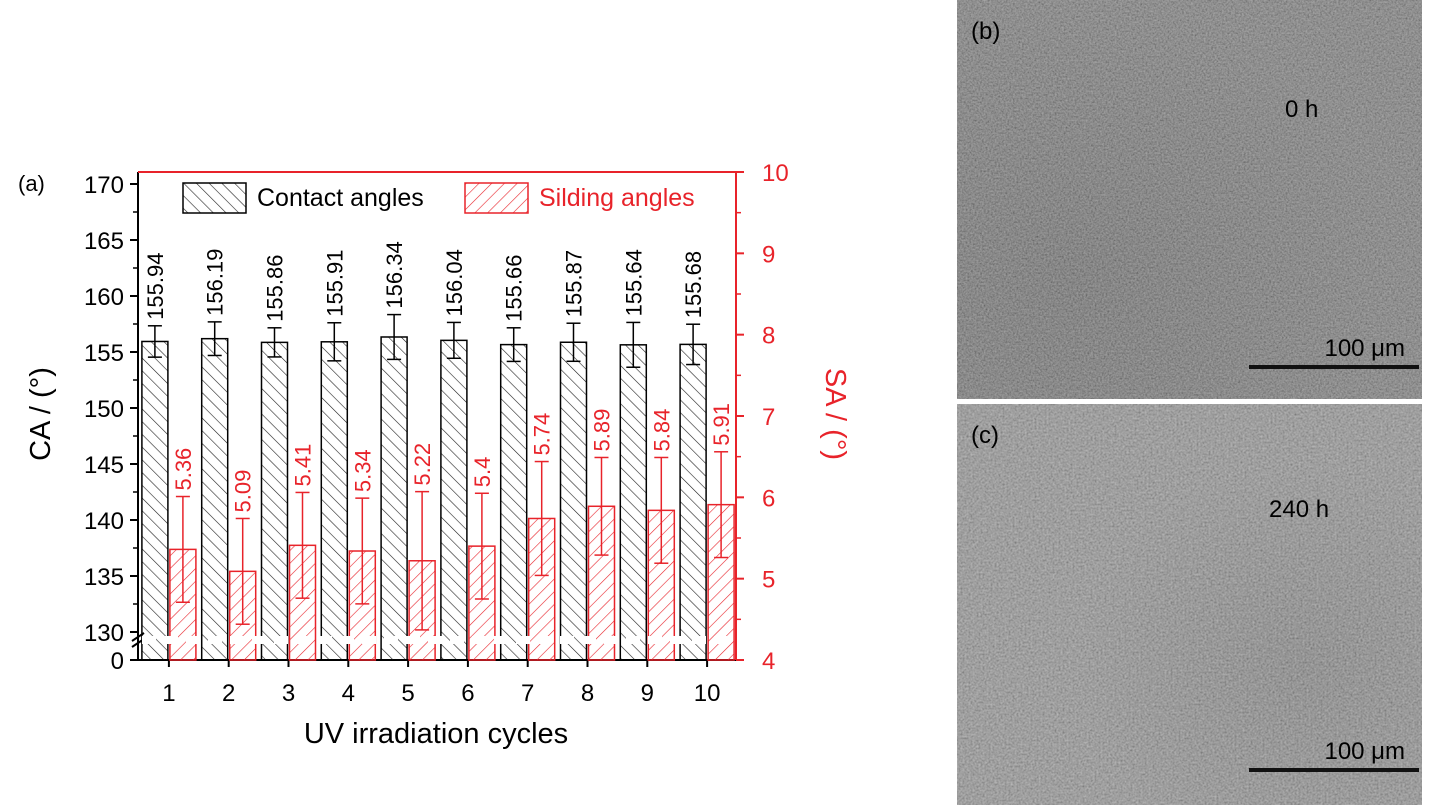 The height and width of the screenshot is (805, 1434). Describe the element at coordinates (275, 288) in the screenshot. I see `contact-angle-value-label: 155.86` at that location.